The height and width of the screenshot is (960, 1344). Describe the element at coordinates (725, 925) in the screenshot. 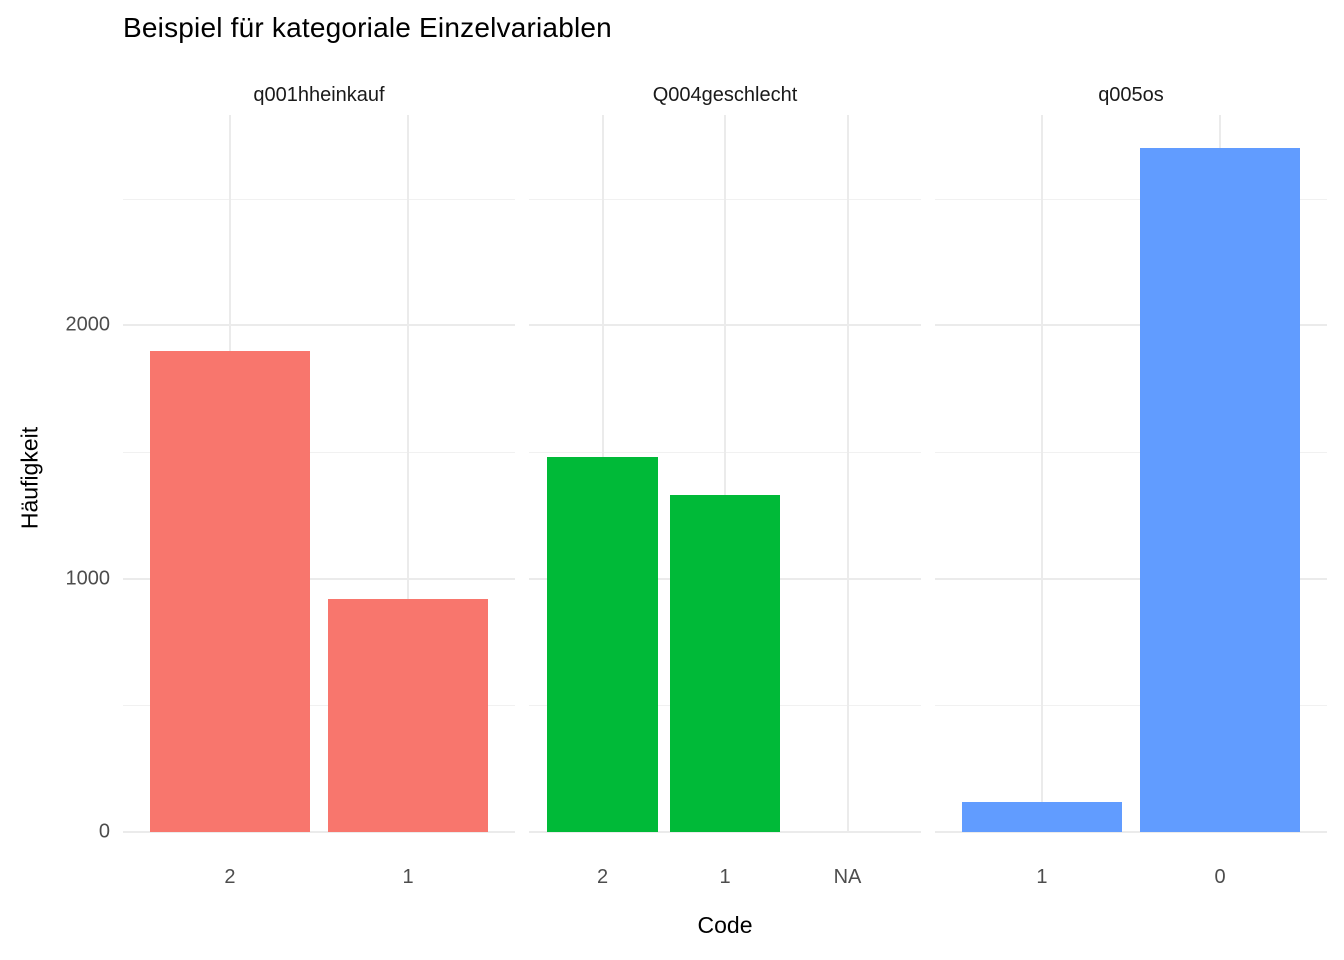

I see `x-axis-title: Code` at that location.